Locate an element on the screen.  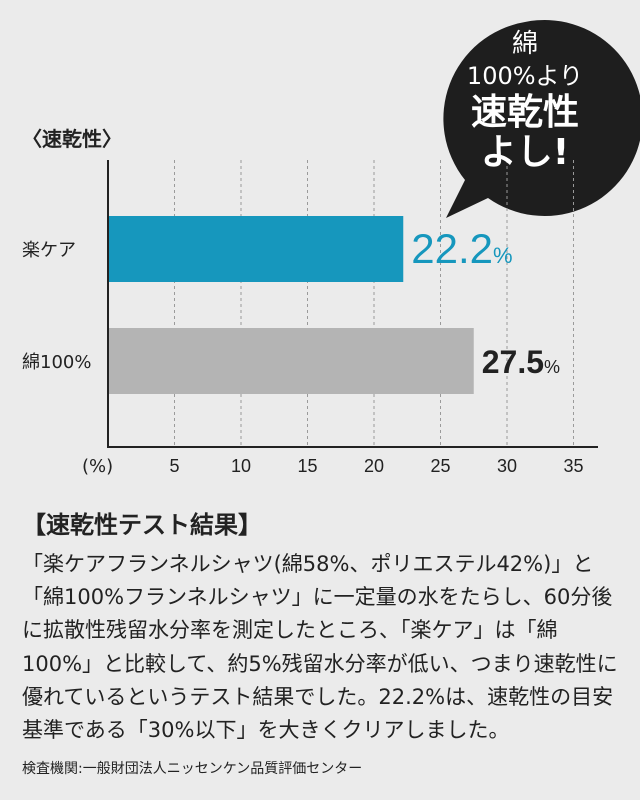
result-title: 【速乾性テスト結果】 is located at coordinates (142, 525).